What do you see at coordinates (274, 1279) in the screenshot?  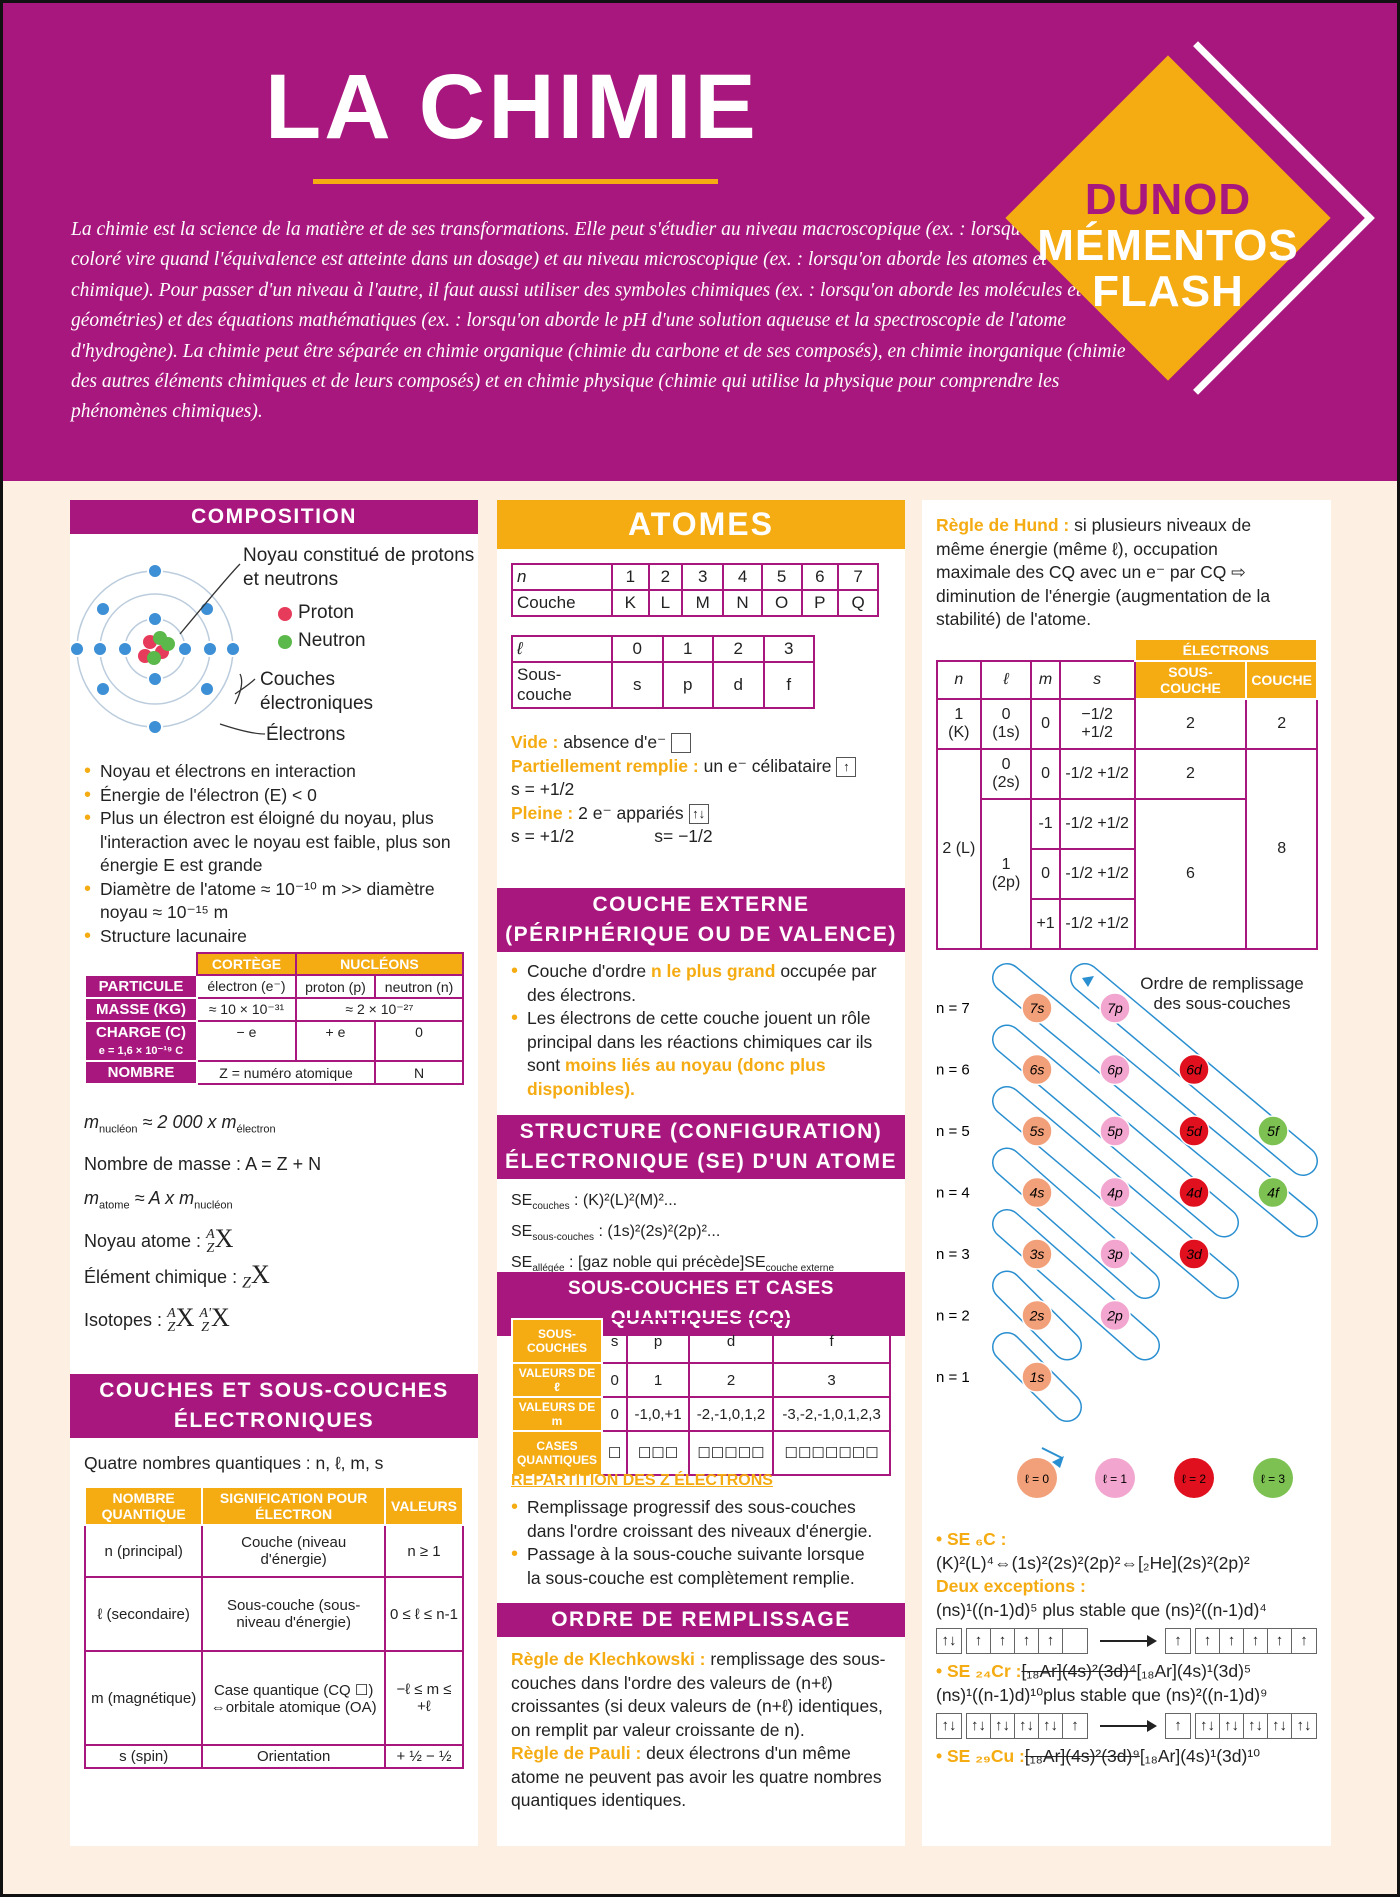 I see `formula-element: Élément chimique : ZX` at bounding box center [274, 1279].